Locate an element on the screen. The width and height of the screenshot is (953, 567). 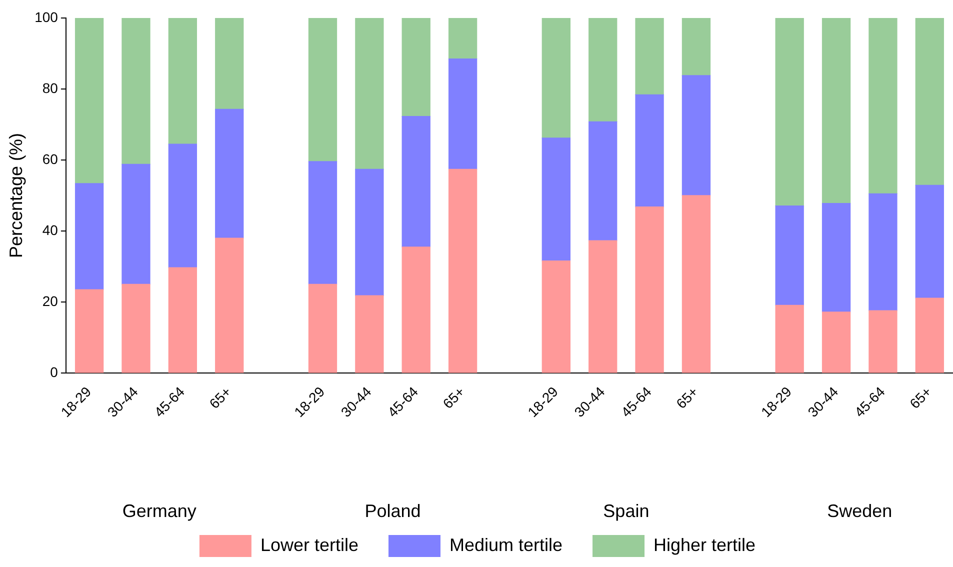
legend-label: Higher tertile is located at coordinates (705, 544).